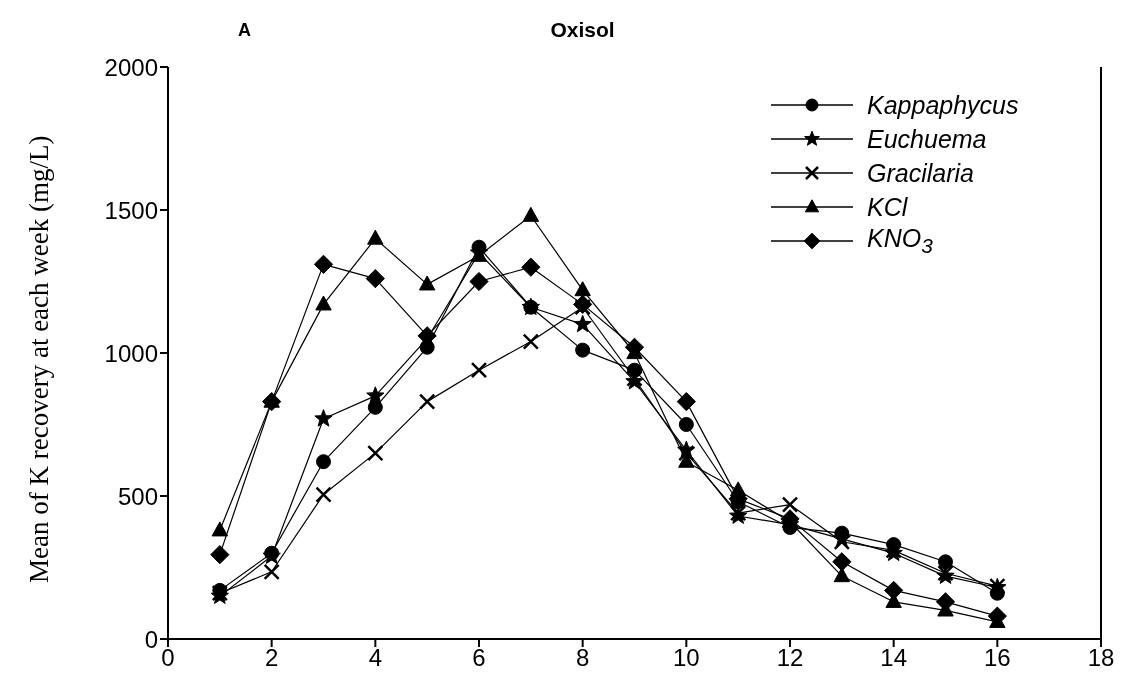 The image size is (1125, 692). I want to click on x-tick-label: 10, so click(686, 658).